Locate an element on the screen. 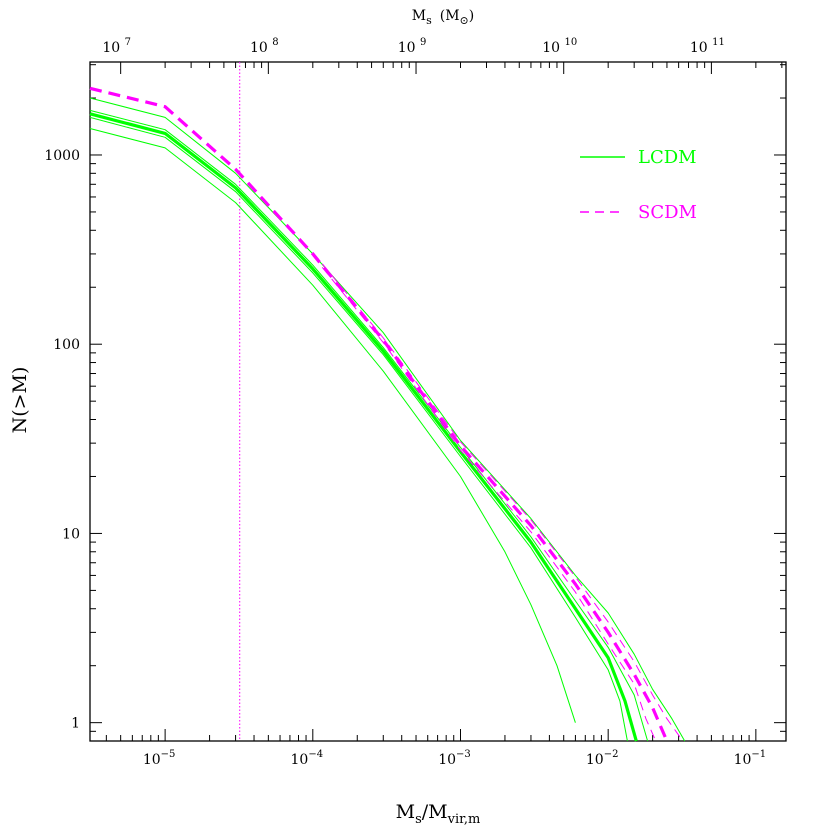 The width and height of the screenshot is (830, 830). x-tick-label: 10⁻⁴ is located at coordinates (307, 758).